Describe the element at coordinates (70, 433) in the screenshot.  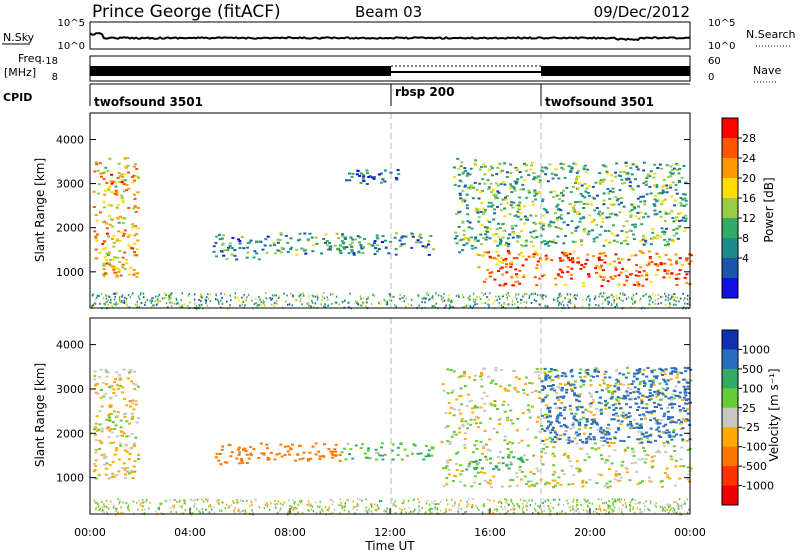
I see `vel-ytick-label: 2000` at that location.